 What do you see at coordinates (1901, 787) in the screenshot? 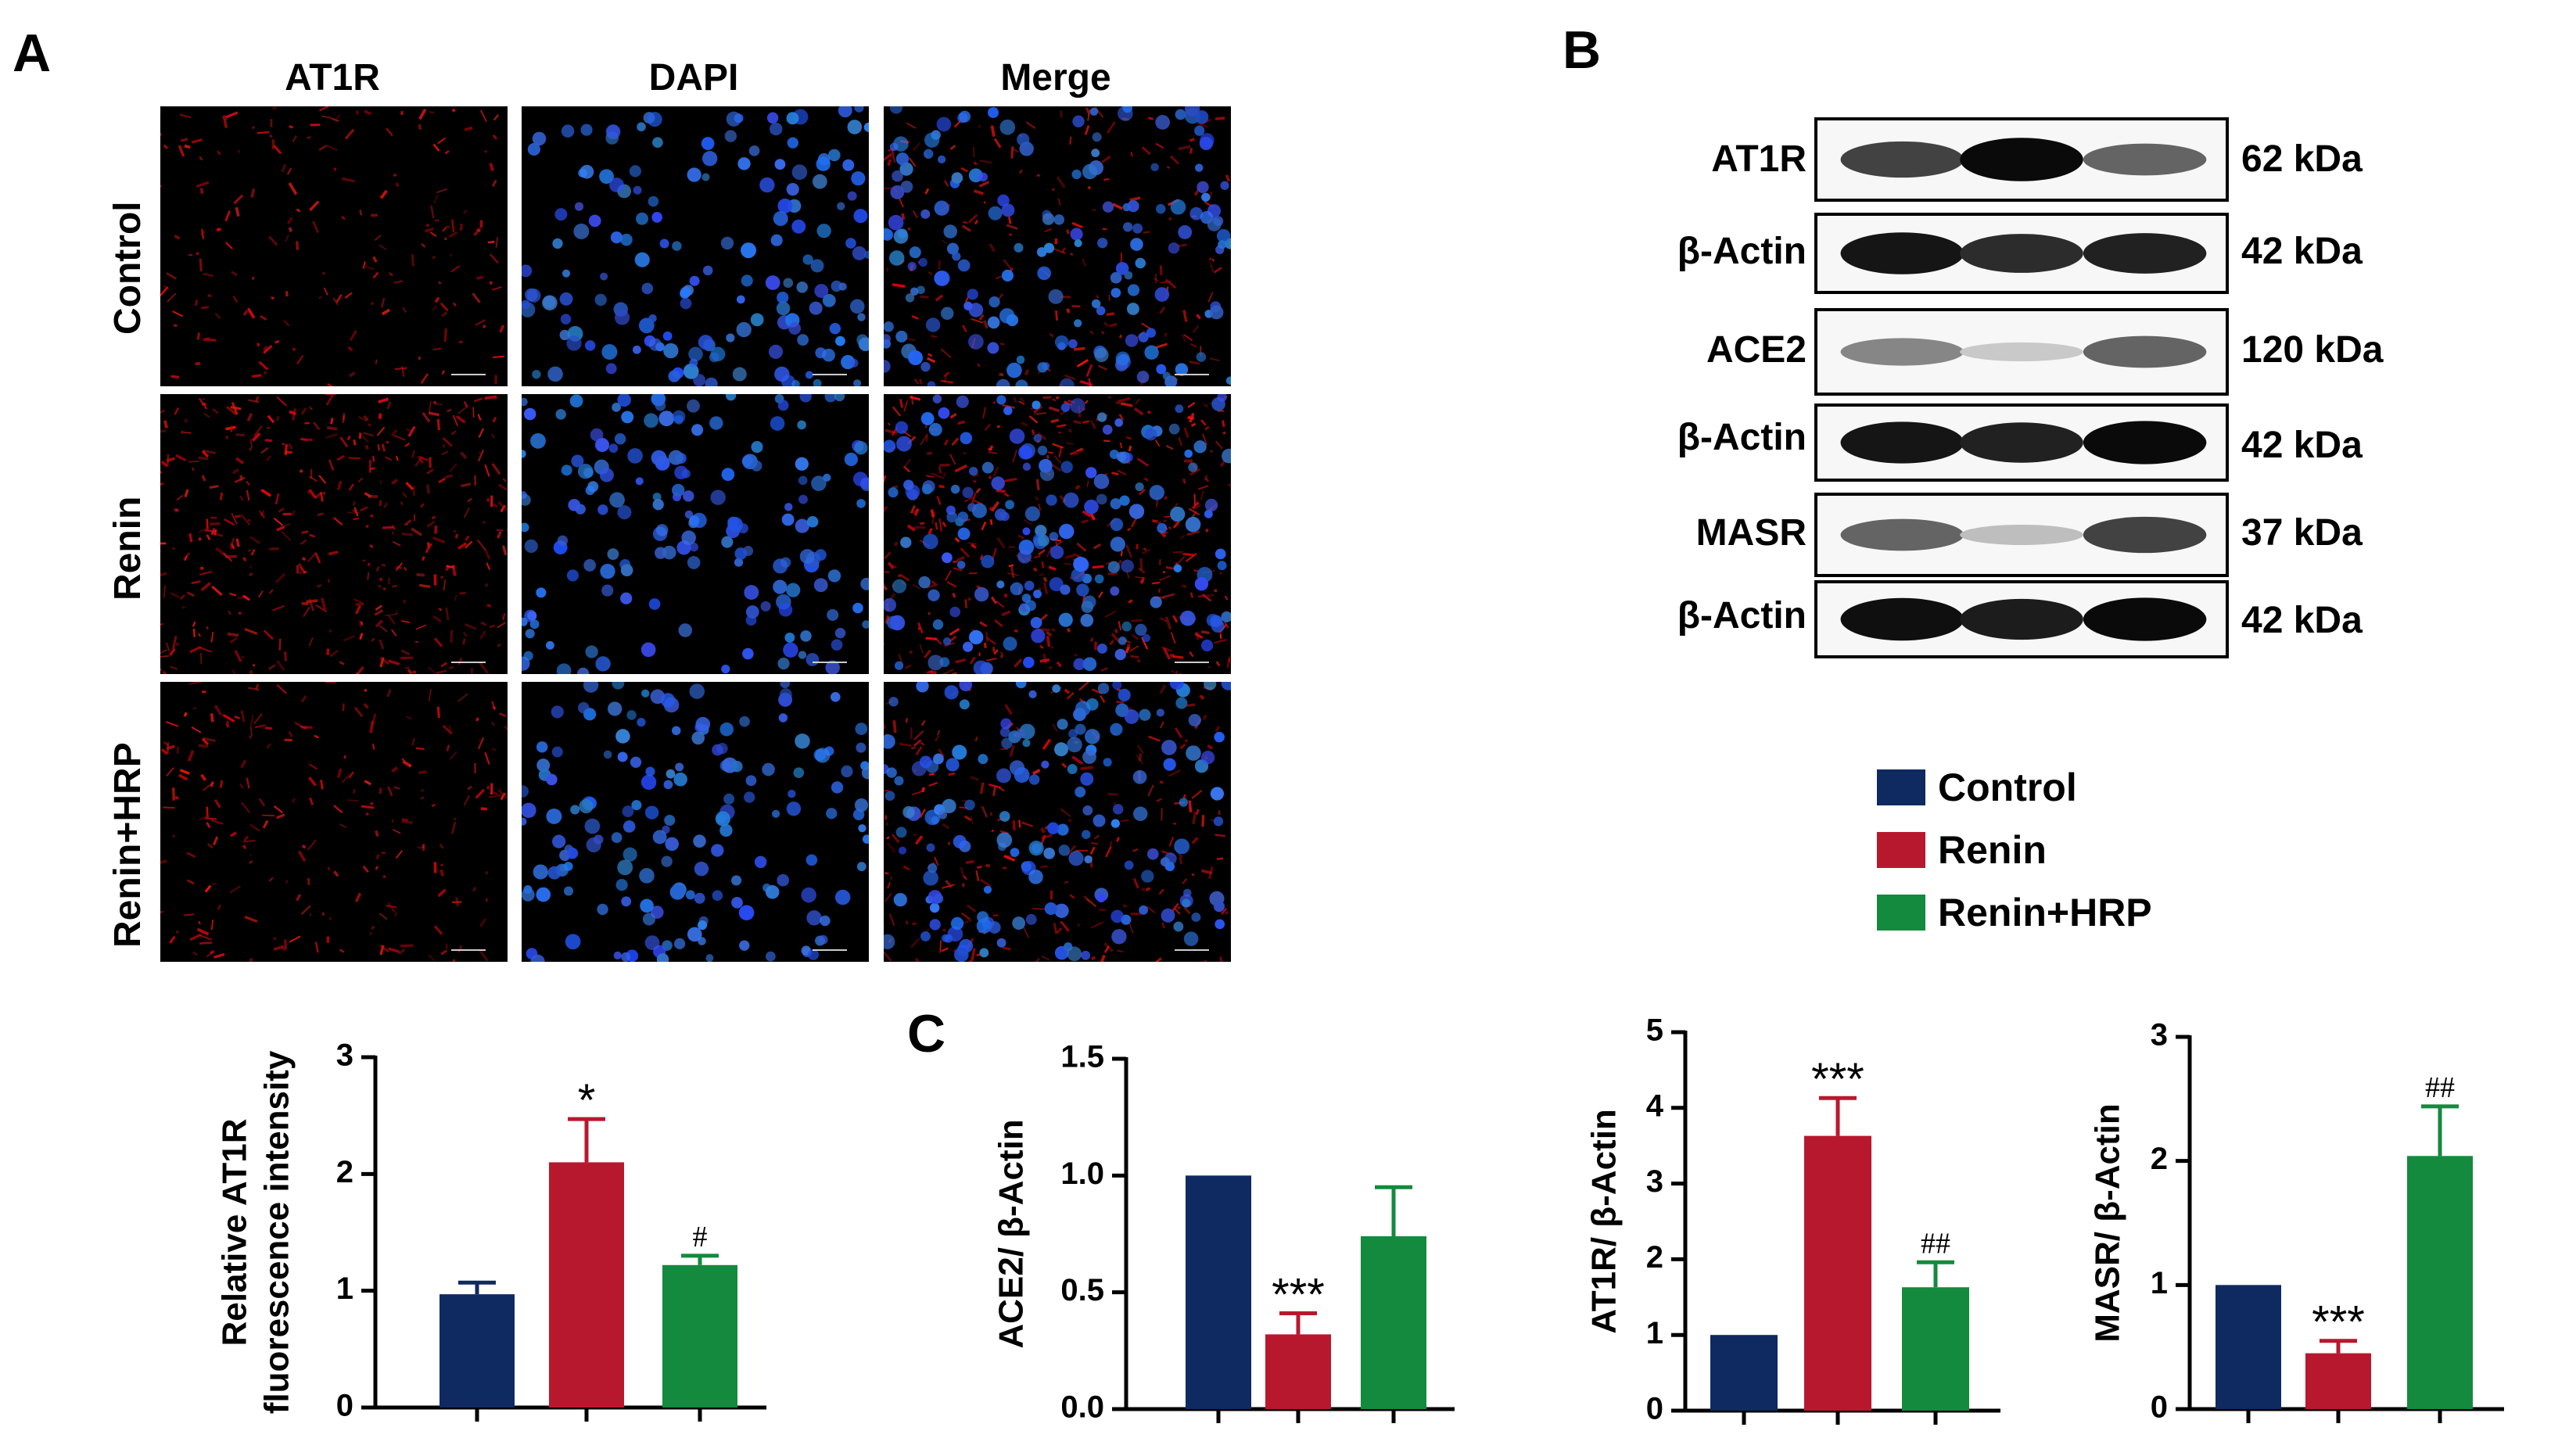
I see `legend-swatch-control` at bounding box center [1901, 787].